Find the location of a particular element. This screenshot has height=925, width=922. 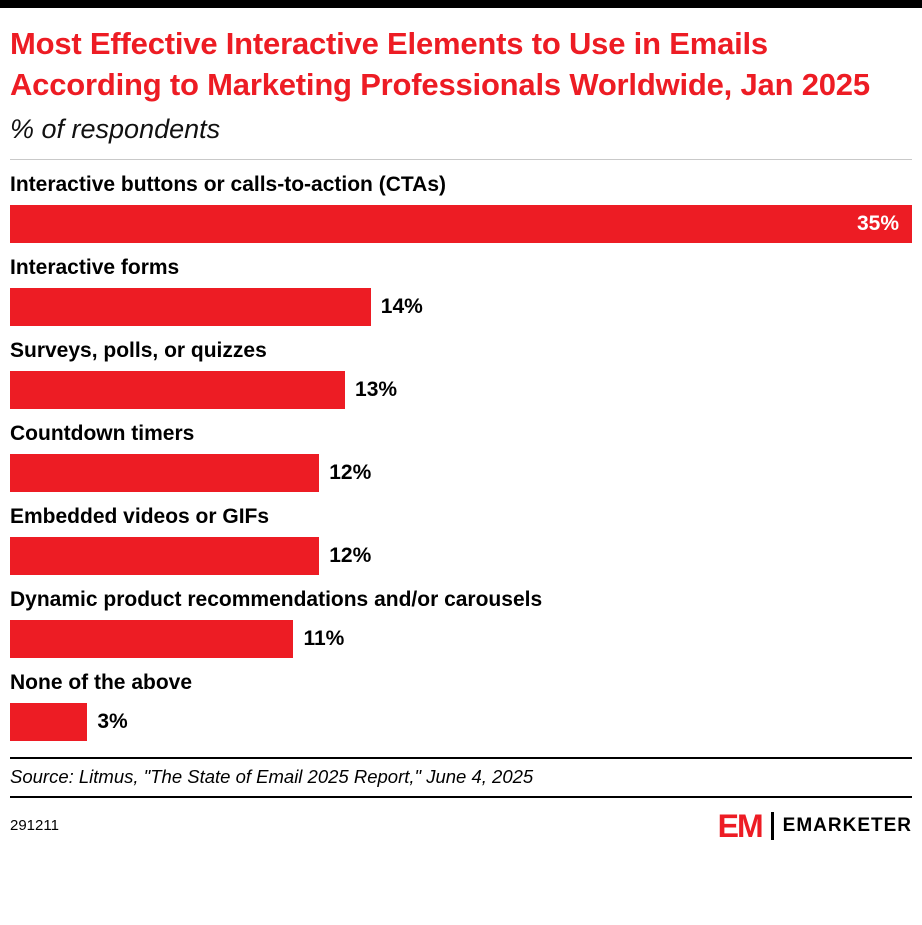

bar-track: 11% is located at coordinates (461, 638).